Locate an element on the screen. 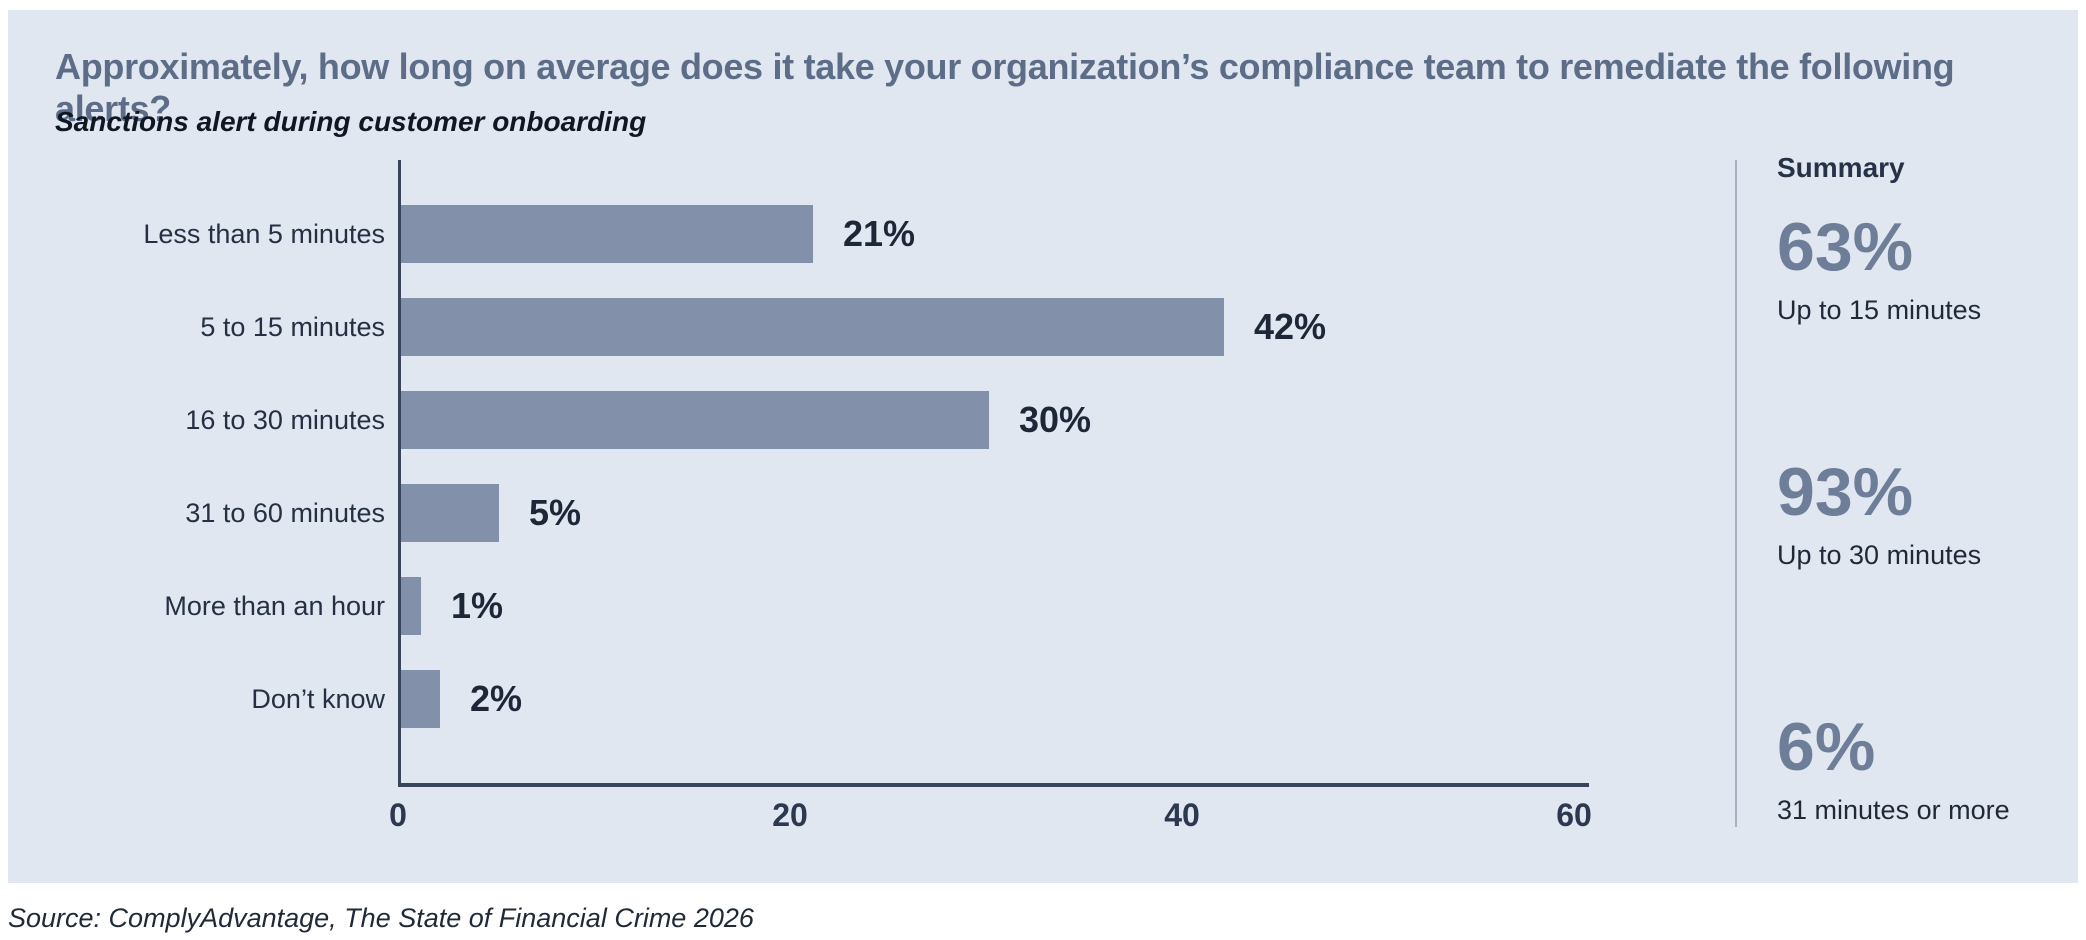 The height and width of the screenshot is (940, 2086). category-label: 16 to 30 minutes is located at coordinates (285, 420).